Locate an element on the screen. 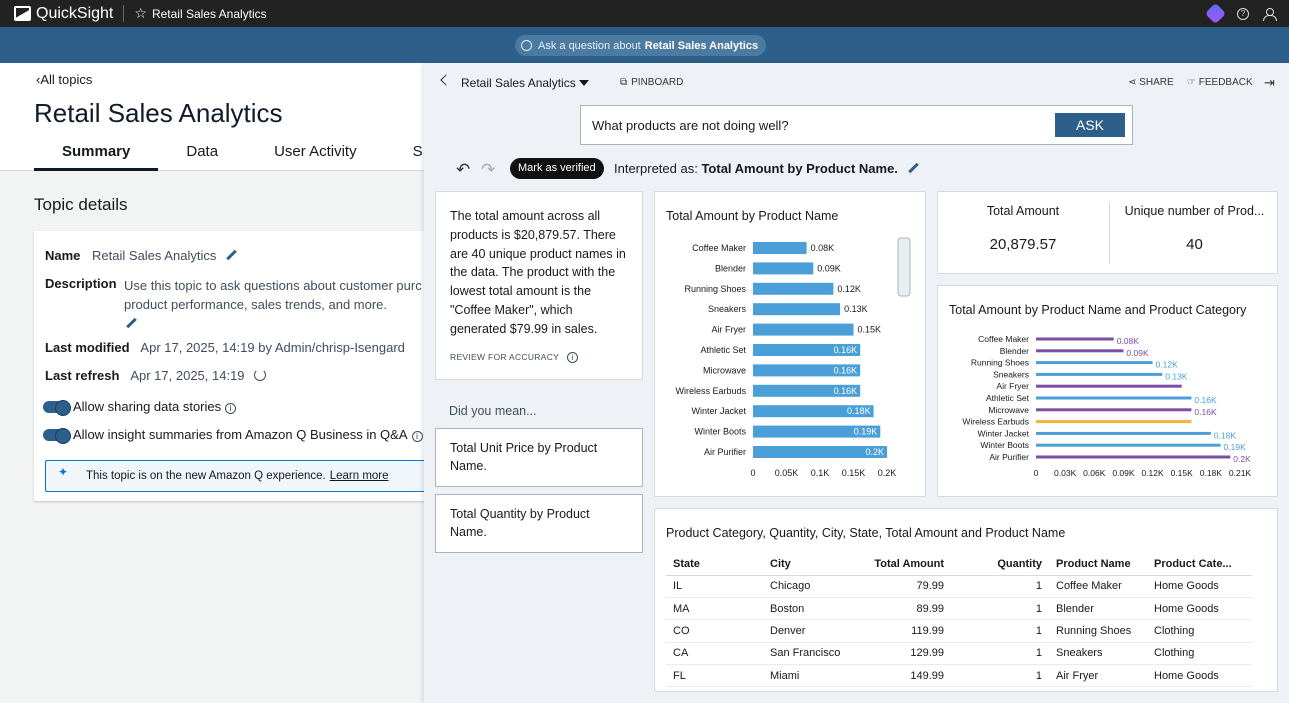 This screenshot has height=703, width=1289. feedback-button: ☞ FEEDBACK is located at coordinates (1220, 82).